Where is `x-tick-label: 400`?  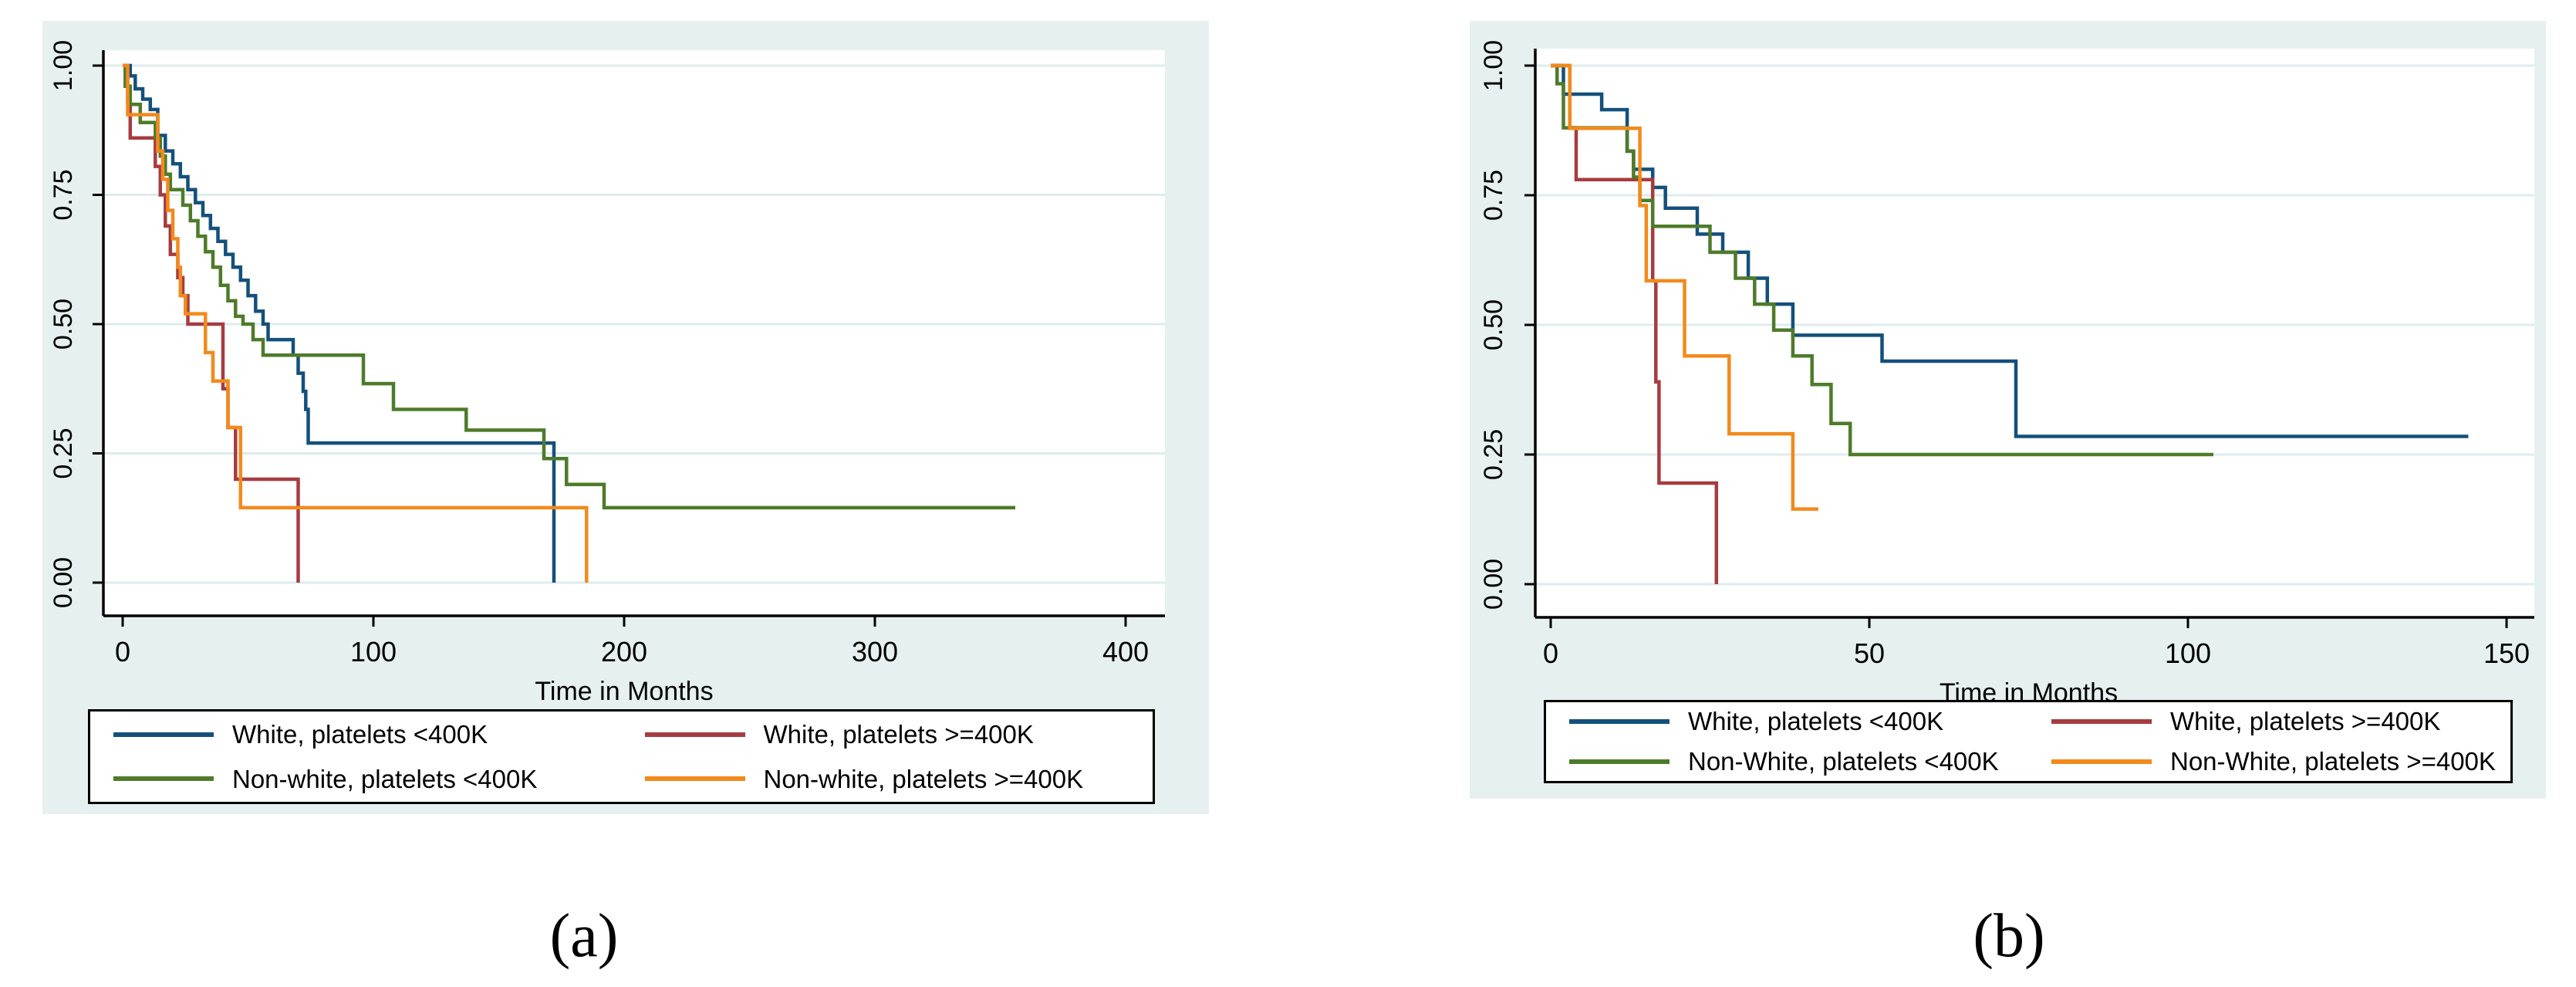
x-tick-label: 400 is located at coordinates (1125, 652).